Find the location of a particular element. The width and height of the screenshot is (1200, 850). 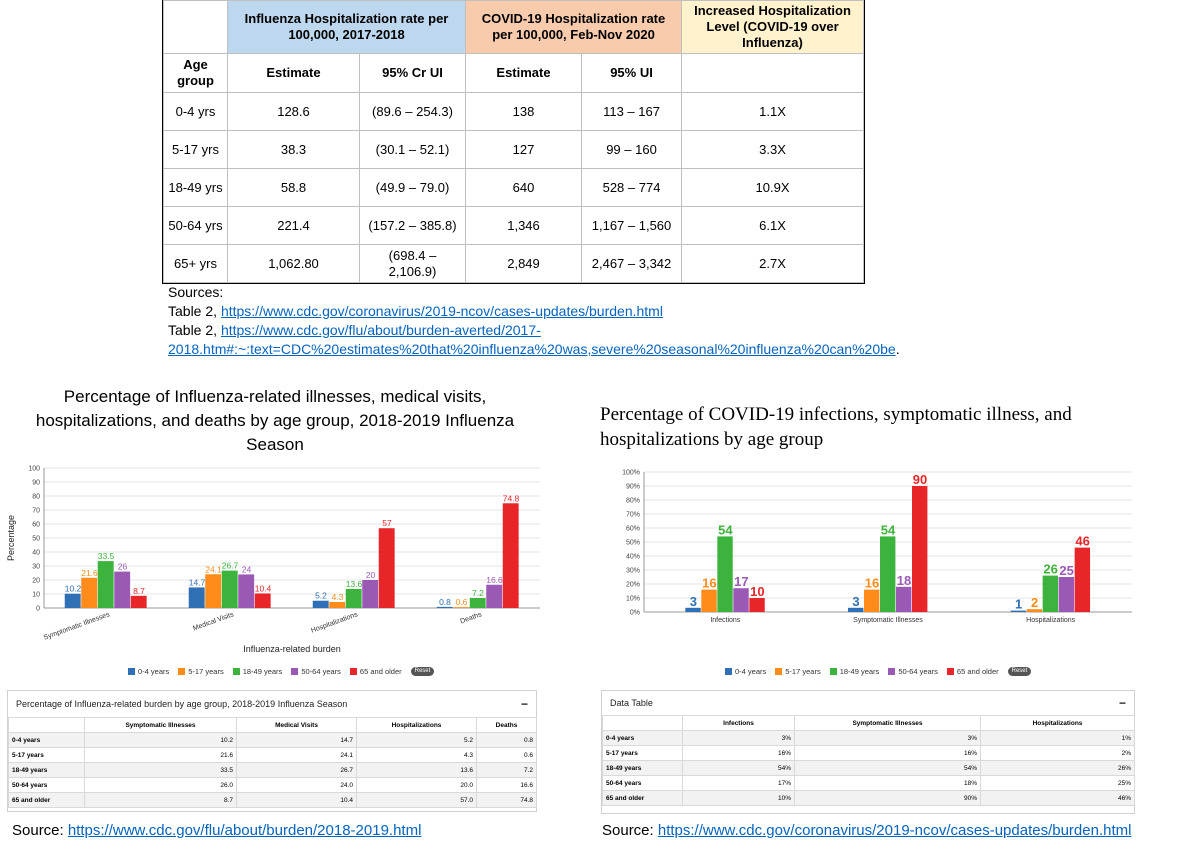

table-cell: 1% is located at coordinates (1057, 738).